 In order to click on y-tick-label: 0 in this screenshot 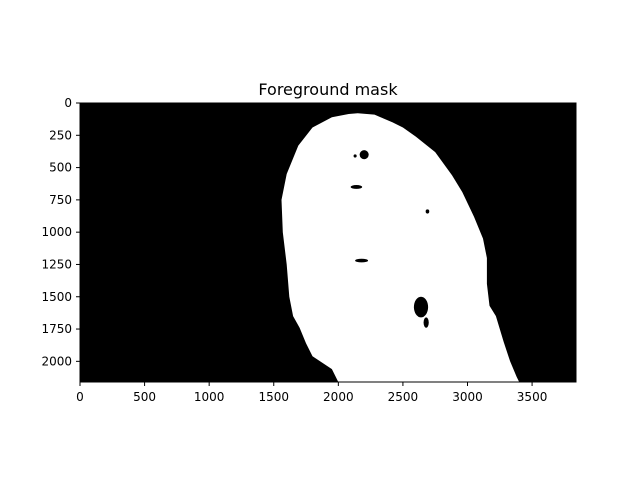, I will do `click(68, 103)`.